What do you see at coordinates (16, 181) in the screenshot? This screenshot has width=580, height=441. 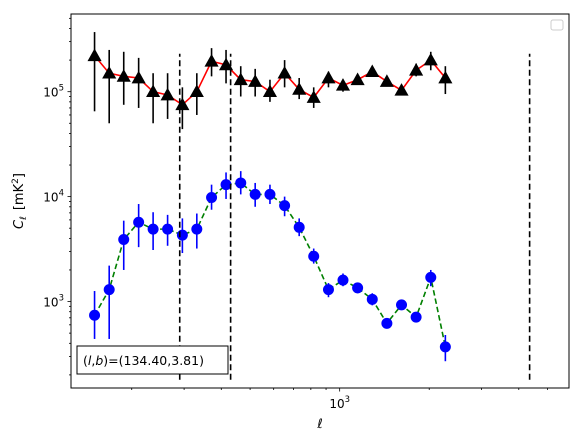 I see `y-axis-label-unit-sup: 2` at bounding box center [16, 181].